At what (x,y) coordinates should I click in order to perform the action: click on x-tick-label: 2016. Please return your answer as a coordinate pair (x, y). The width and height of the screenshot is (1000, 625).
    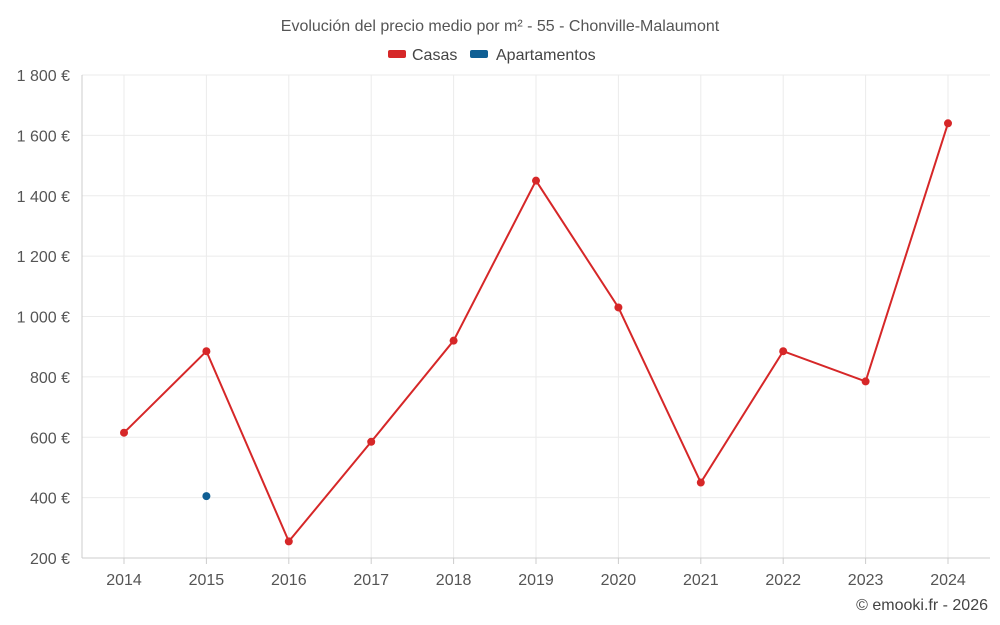
    Looking at the image, I should click on (289, 580).